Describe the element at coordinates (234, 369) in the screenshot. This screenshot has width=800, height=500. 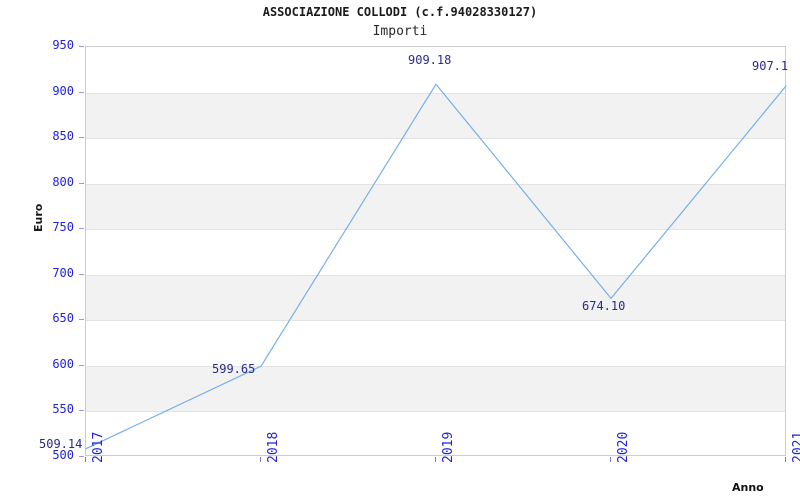
I see `data-point-label: 599.65` at that location.